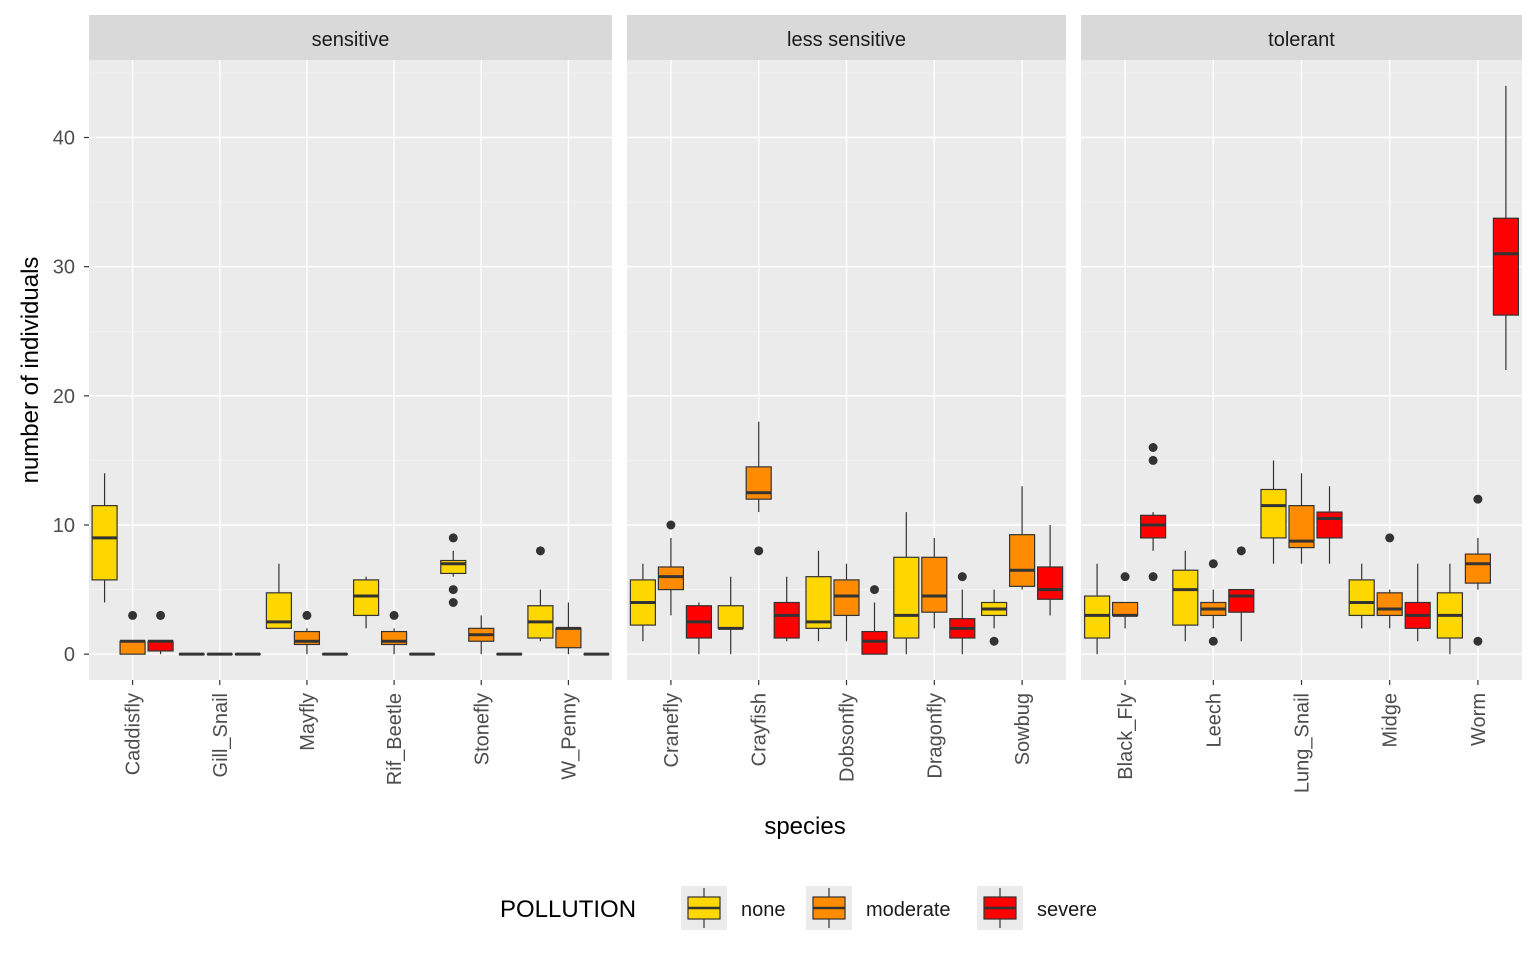  I want to click on box-Dragonfly-moderate, so click(934, 583).